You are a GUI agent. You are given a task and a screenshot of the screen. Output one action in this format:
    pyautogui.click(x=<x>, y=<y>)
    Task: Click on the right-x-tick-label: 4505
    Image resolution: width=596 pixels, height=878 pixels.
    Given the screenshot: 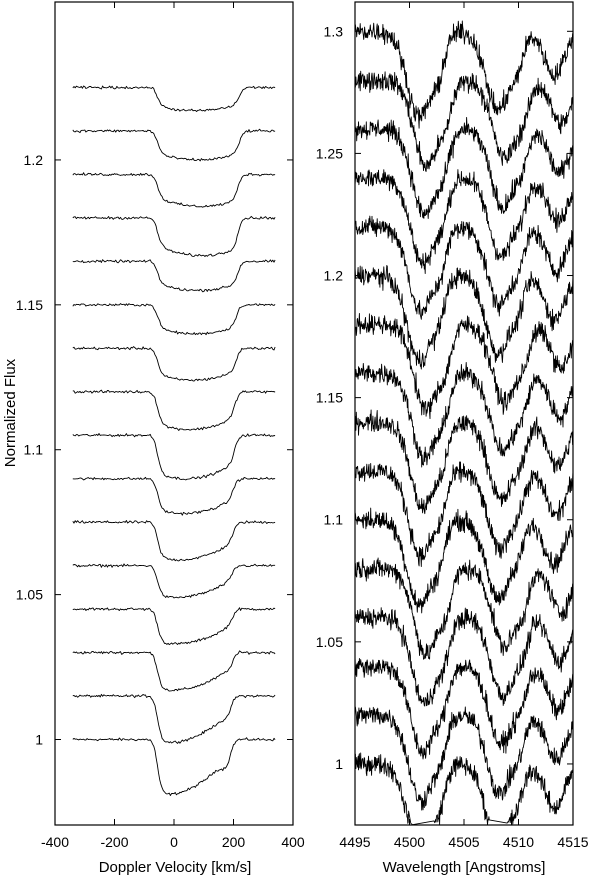 What is the action you would take?
    pyautogui.click(x=463, y=842)
    